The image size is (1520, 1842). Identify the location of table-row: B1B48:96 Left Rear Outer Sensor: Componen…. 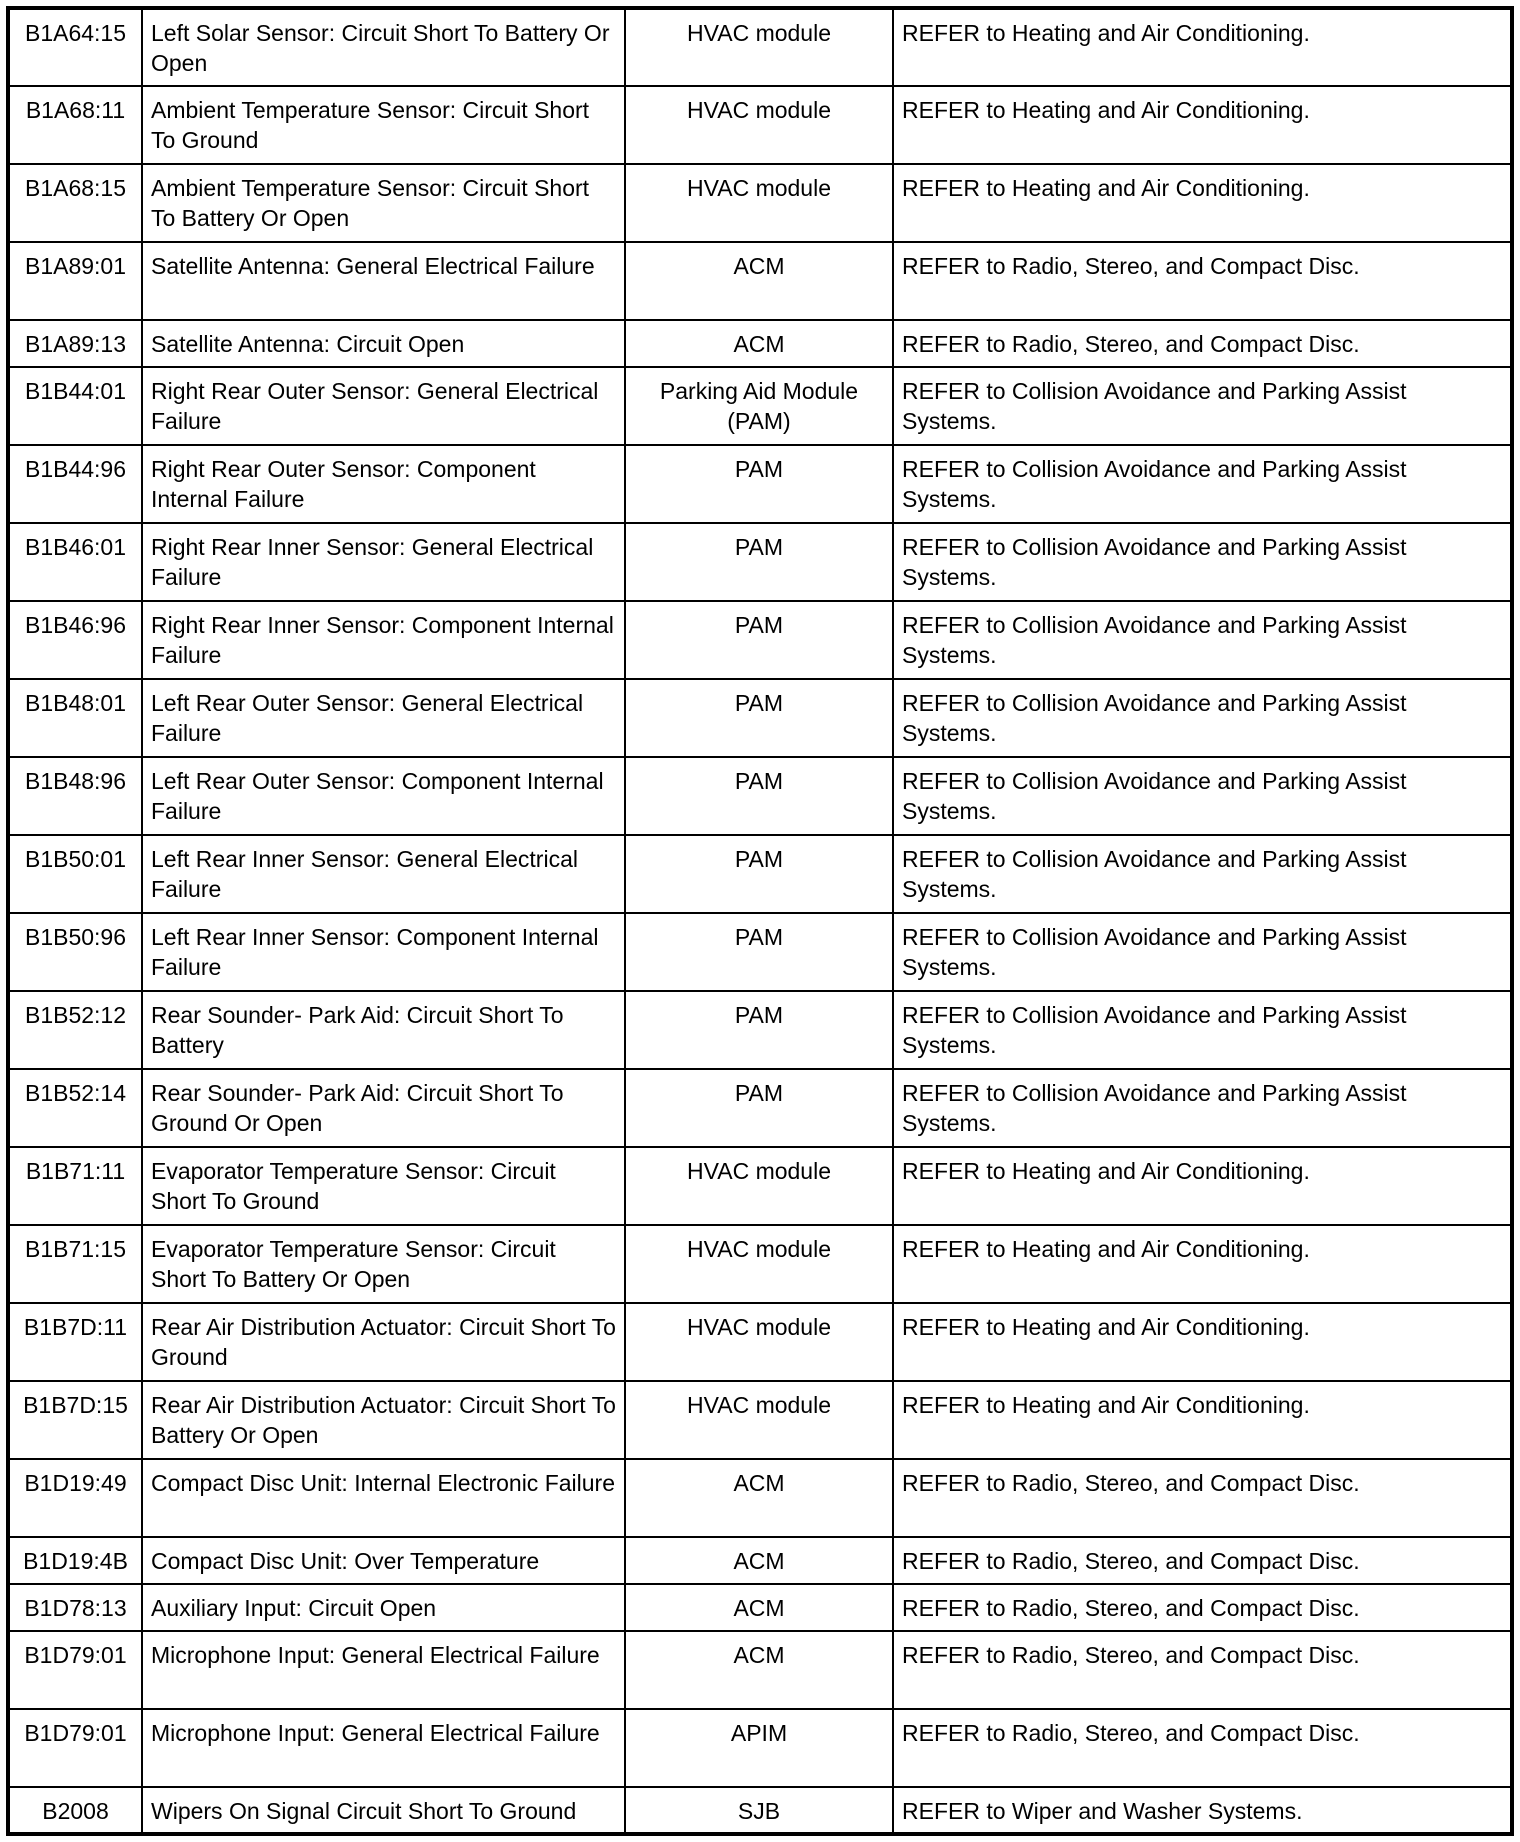
(760, 796).